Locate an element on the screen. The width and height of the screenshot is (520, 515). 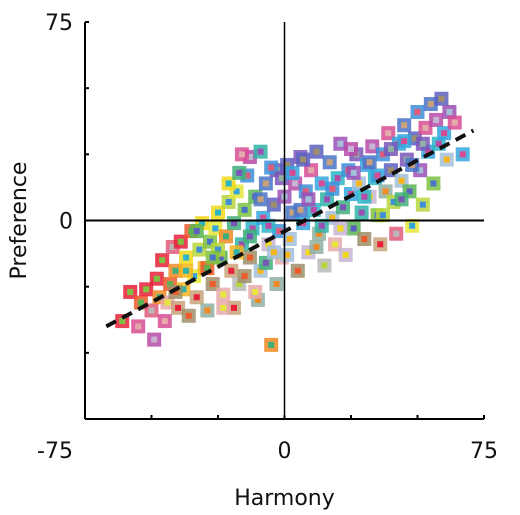
x-tick-label-minus-75: -75 is located at coordinates (55, 451).